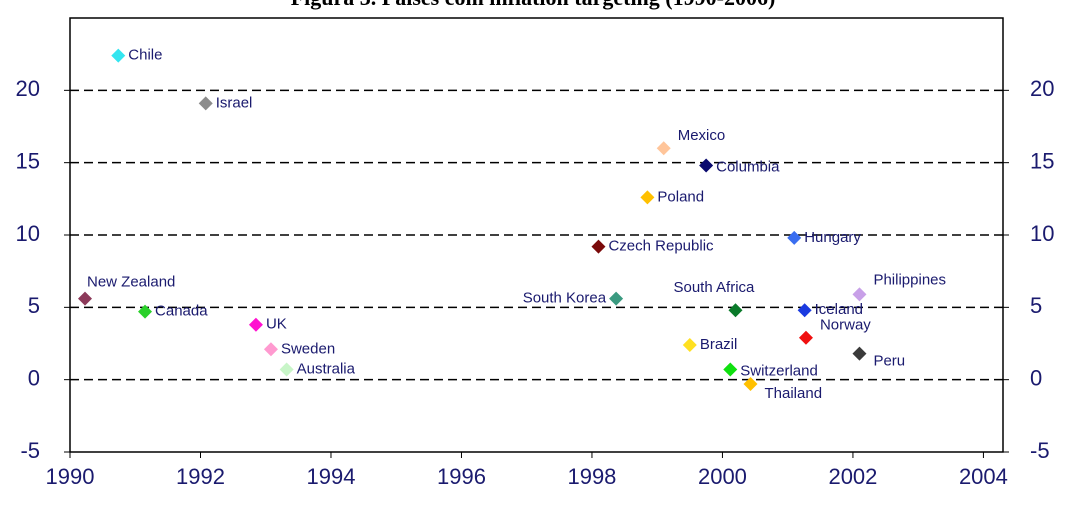 The width and height of the screenshot is (1066, 505). Describe the element at coordinates (276, 324) in the screenshot. I see `point-label: UK` at that location.